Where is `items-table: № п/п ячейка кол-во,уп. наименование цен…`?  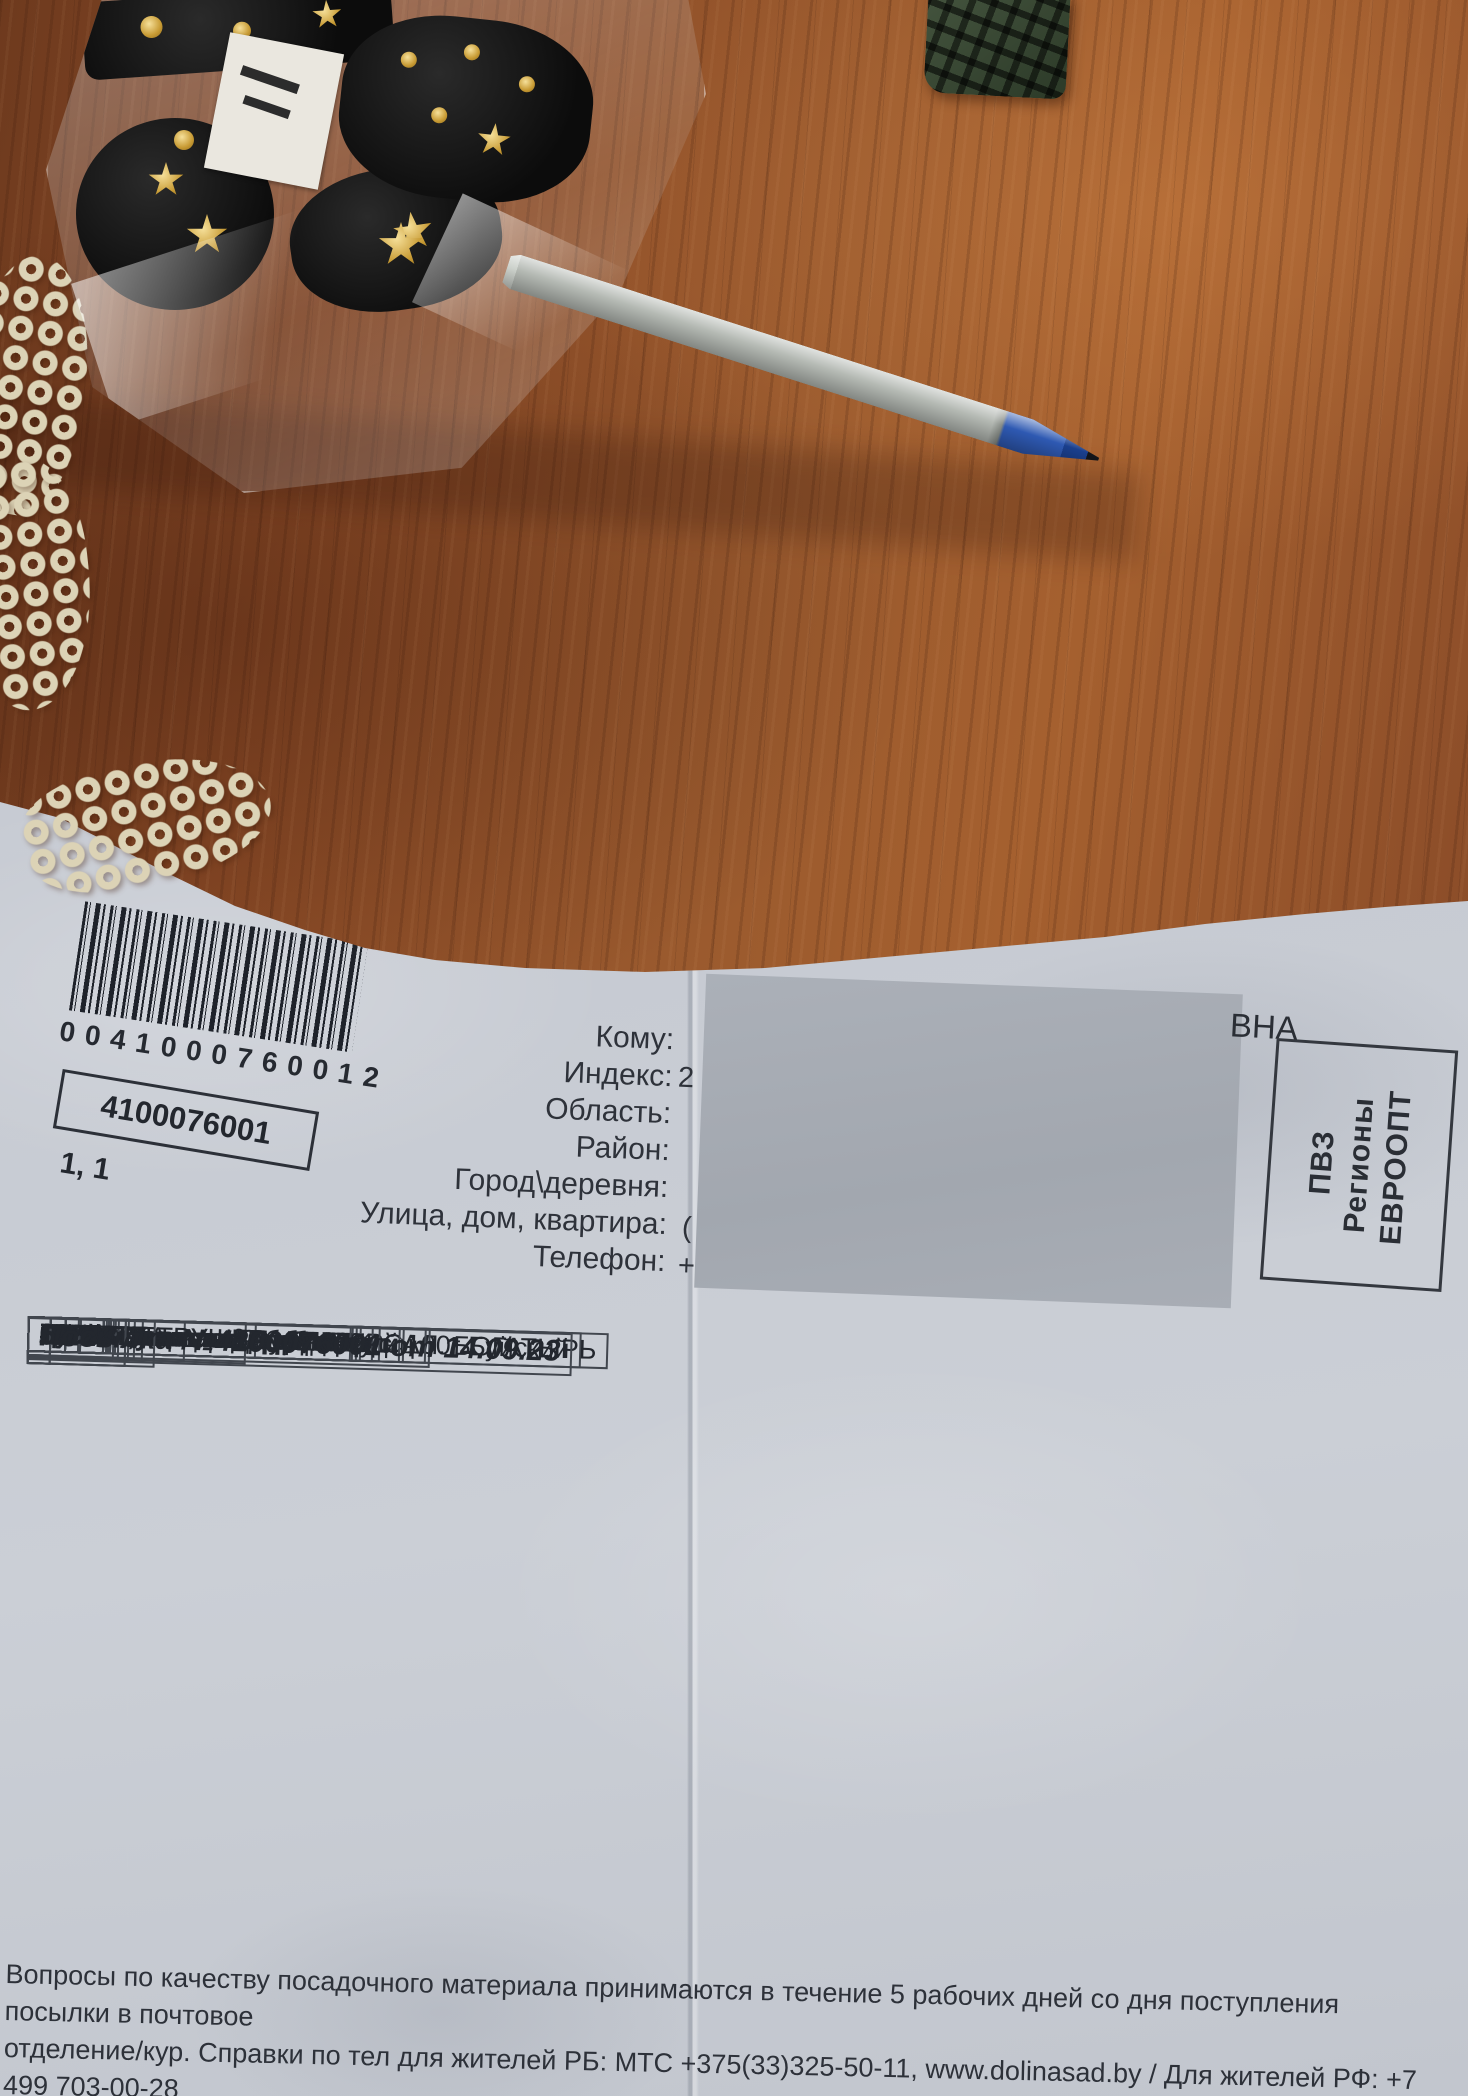 items-table: № п/п ячейка кол-во,уп. наименование цен… is located at coordinates (738, 1346).